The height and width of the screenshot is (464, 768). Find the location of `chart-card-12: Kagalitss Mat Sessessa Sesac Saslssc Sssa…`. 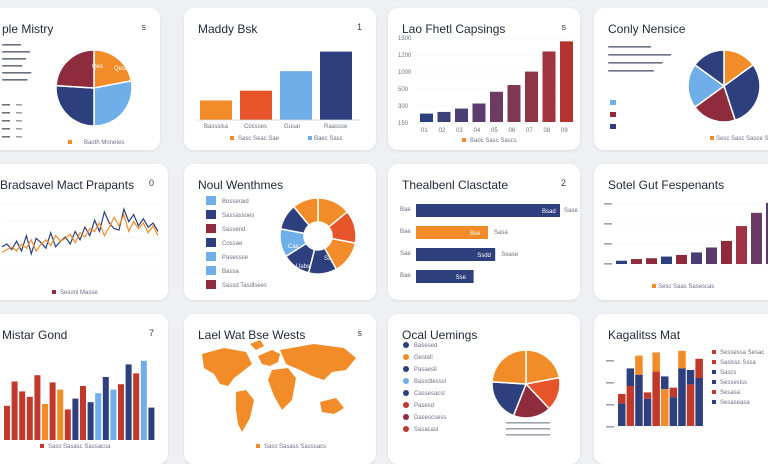

chart-card-12: Kagalitss Mat Sessessa Sesac Saslssc Sssa… is located at coordinates (681, 389).